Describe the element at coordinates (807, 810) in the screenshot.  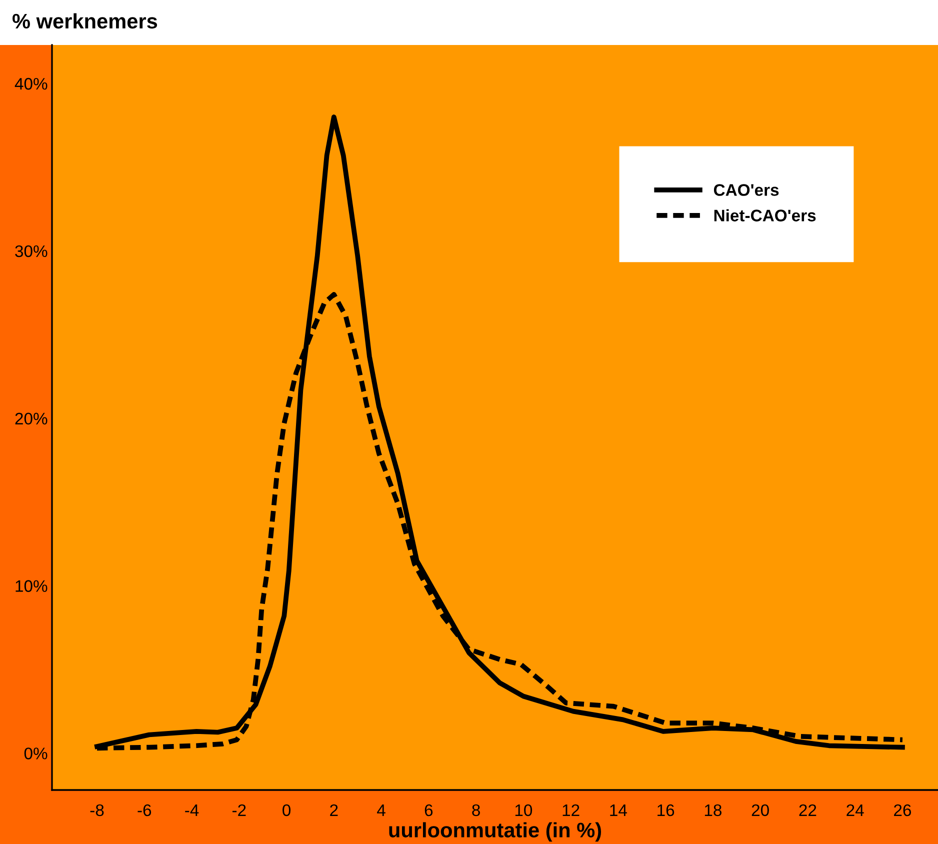
I see `x-tick-label: 22` at that location.